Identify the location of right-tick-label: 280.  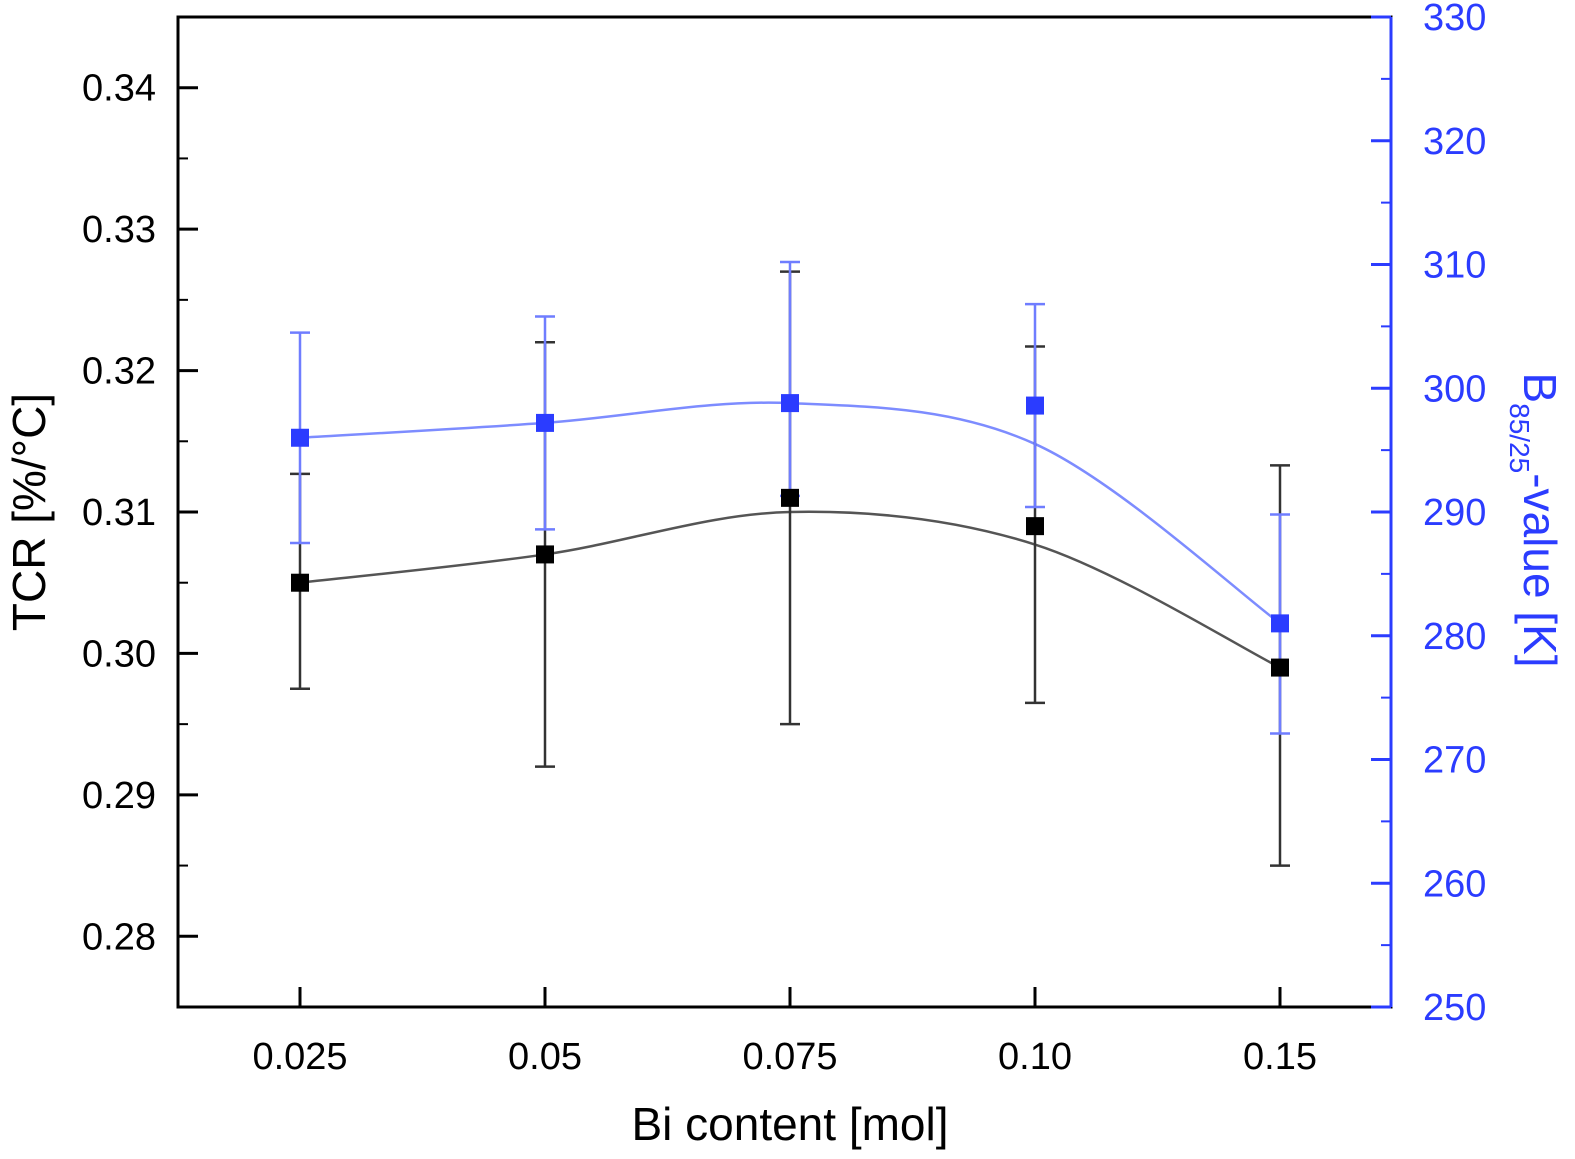
(1454, 637).